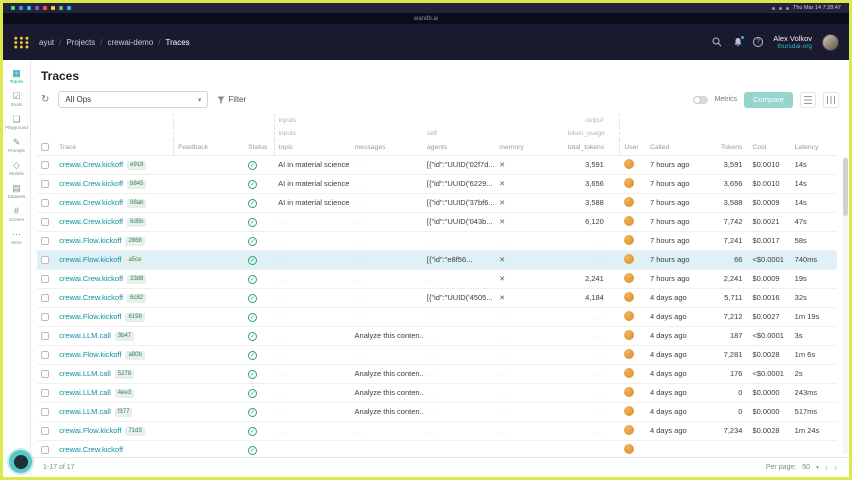  What do you see at coordinates (806, 467) in the screenshot?
I see `per-page-value: 50` at bounding box center [806, 467].